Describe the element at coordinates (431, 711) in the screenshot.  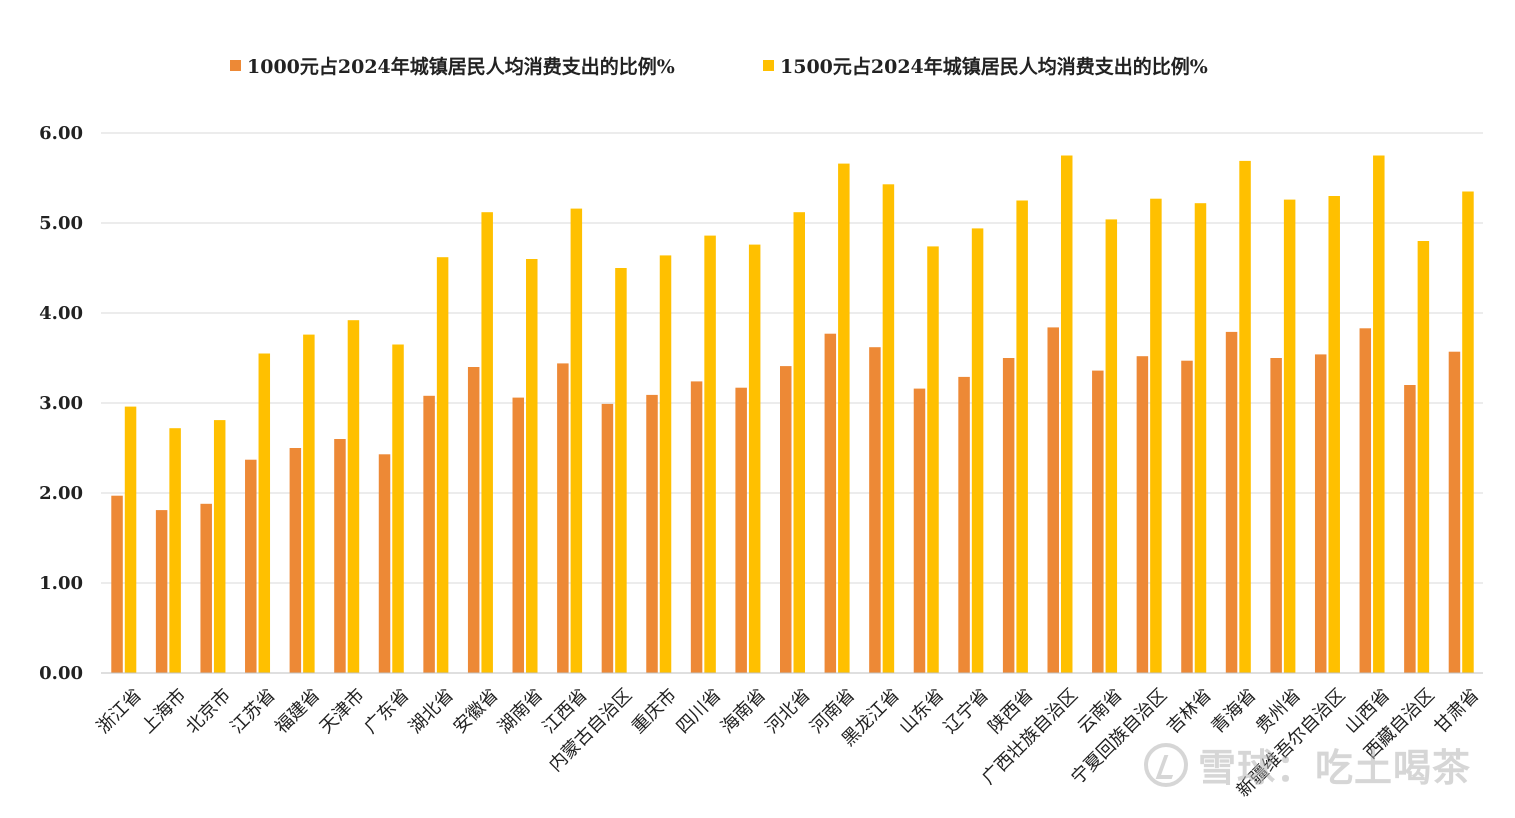
I see `x-tick-label: 湖北省` at that location.